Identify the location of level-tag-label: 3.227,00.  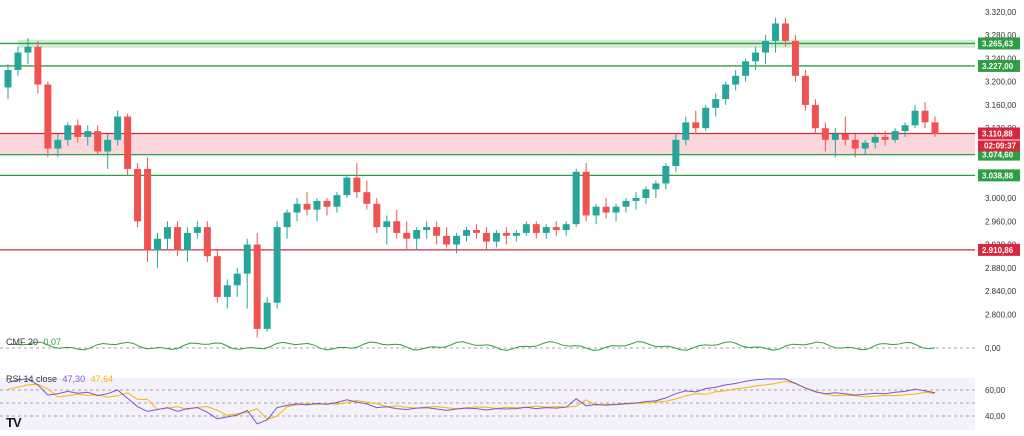
(998, 66).